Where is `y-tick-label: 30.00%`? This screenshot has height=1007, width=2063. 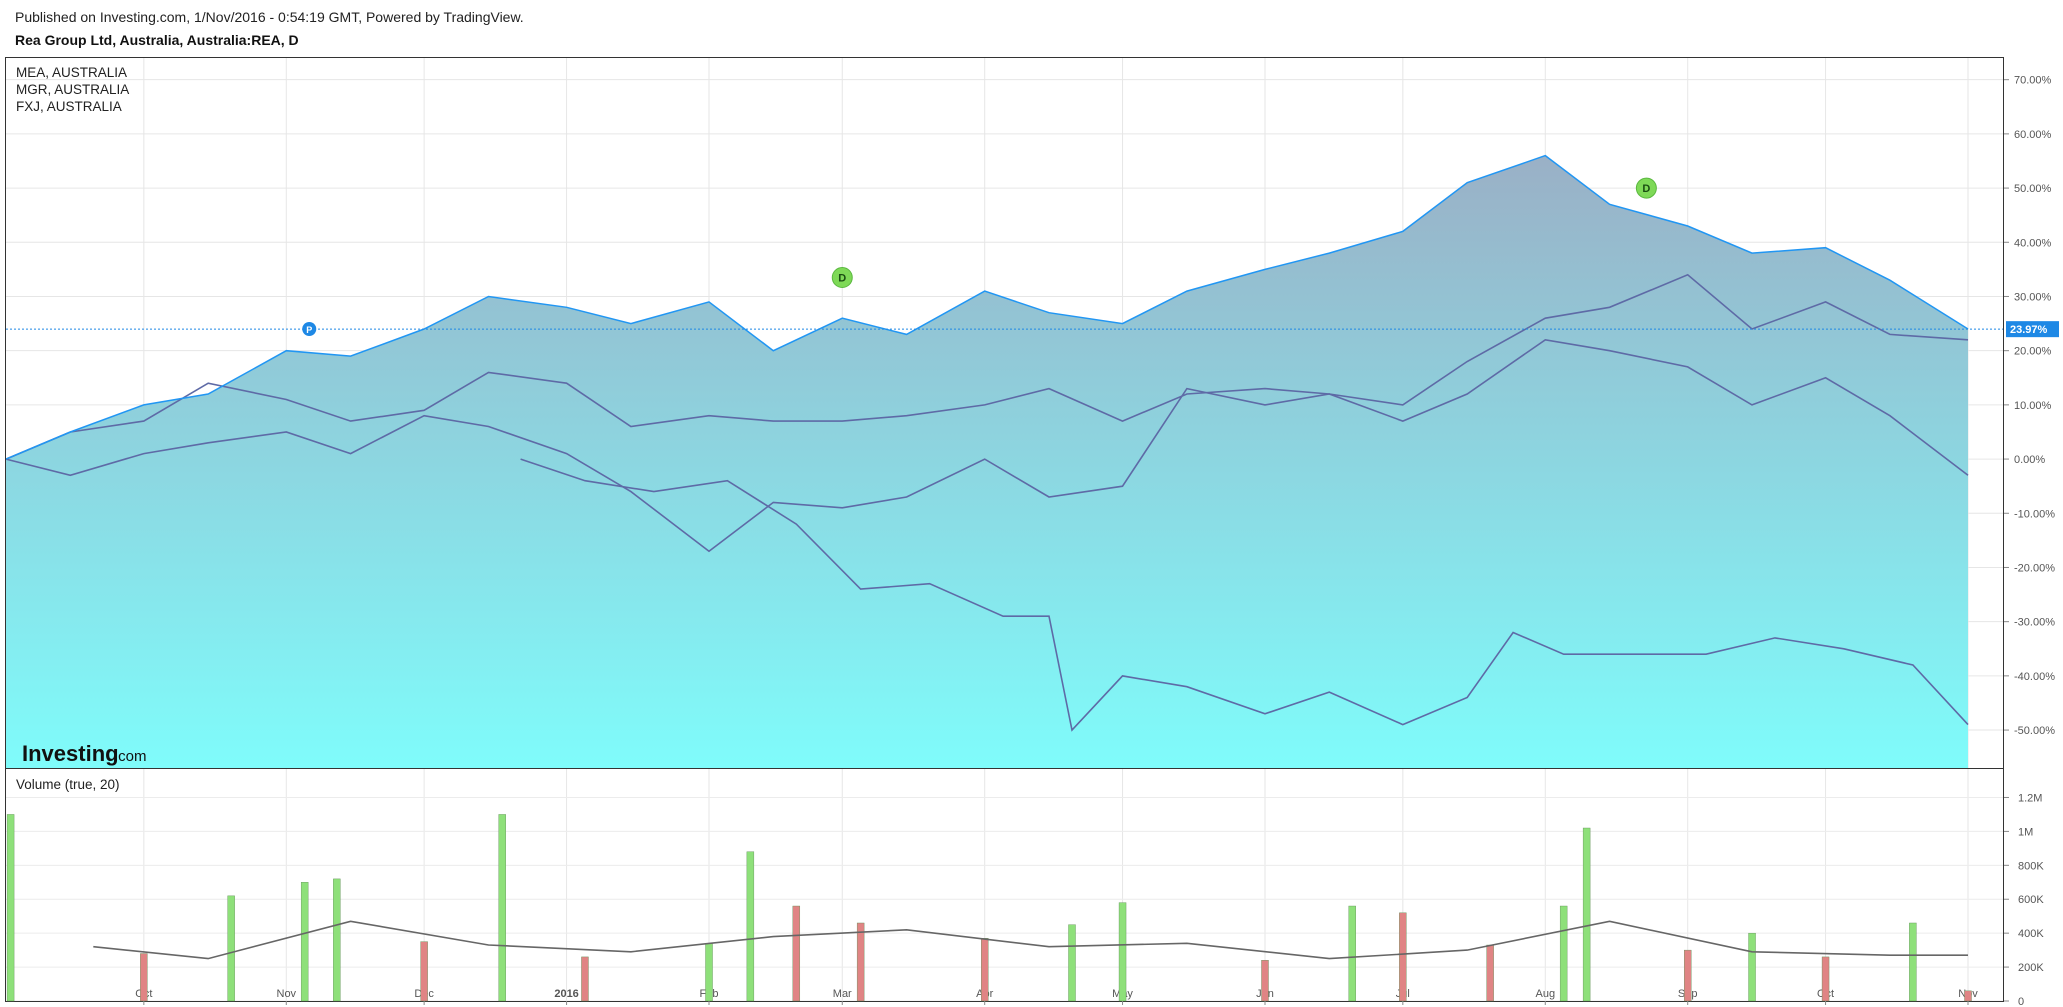 y-tick-label: 30.00% is located at coordinates (2033, 297).